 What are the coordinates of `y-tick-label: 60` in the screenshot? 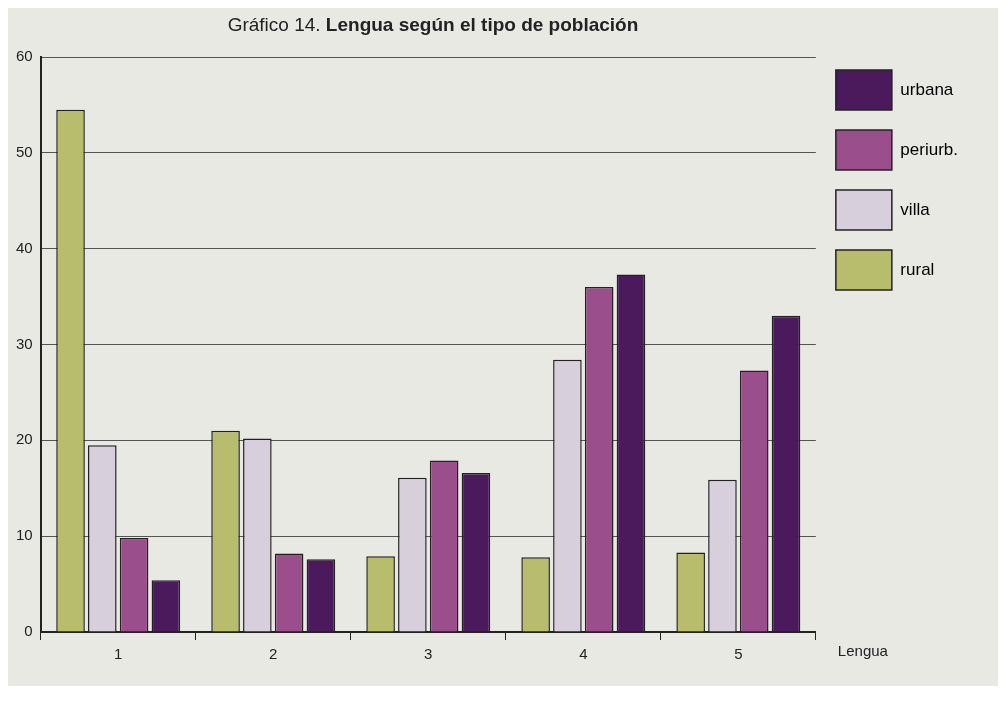 It's located at (24, 56).